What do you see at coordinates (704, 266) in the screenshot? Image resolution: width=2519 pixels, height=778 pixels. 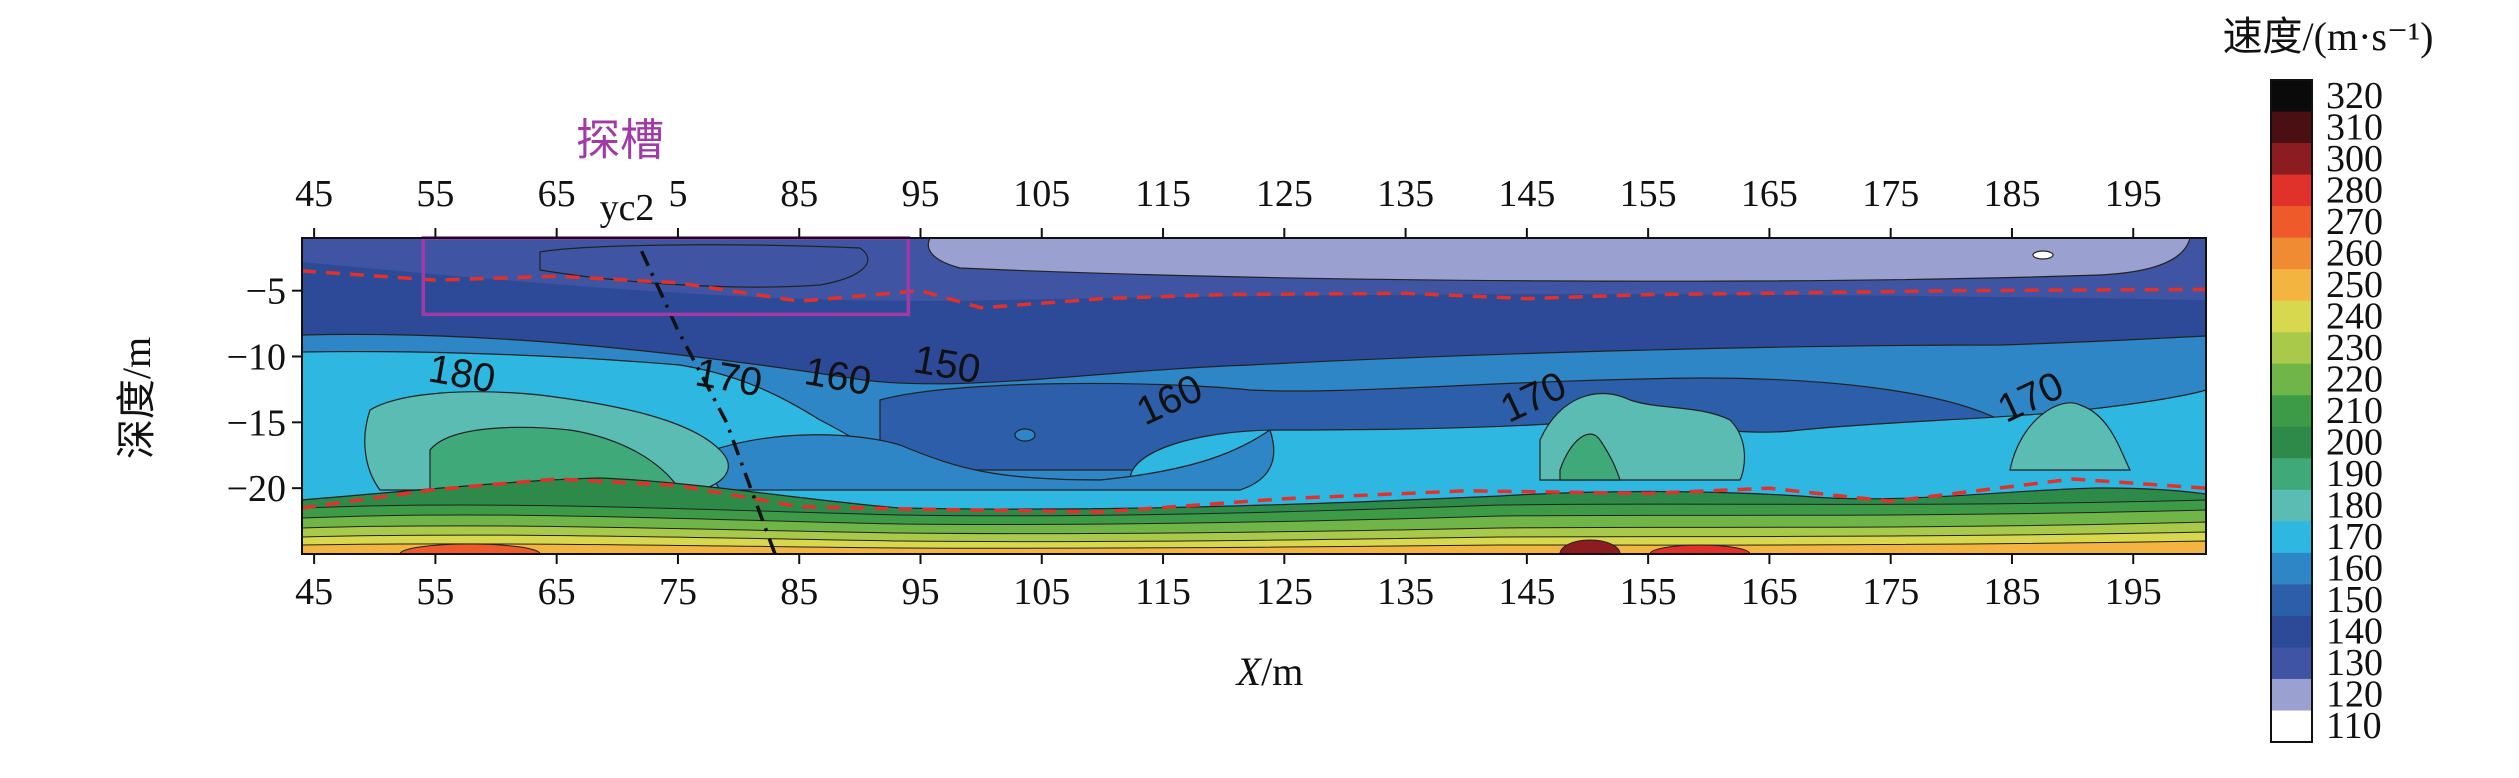 I see `zone-140-shallow` at bounding box center [704, 266].